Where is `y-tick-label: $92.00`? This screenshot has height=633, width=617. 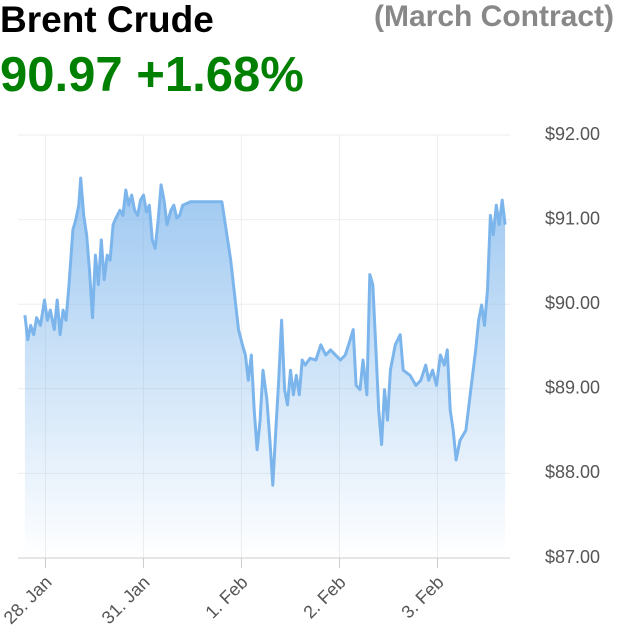
y-tick-label: $92.00 is located at coordinates (572, 134).